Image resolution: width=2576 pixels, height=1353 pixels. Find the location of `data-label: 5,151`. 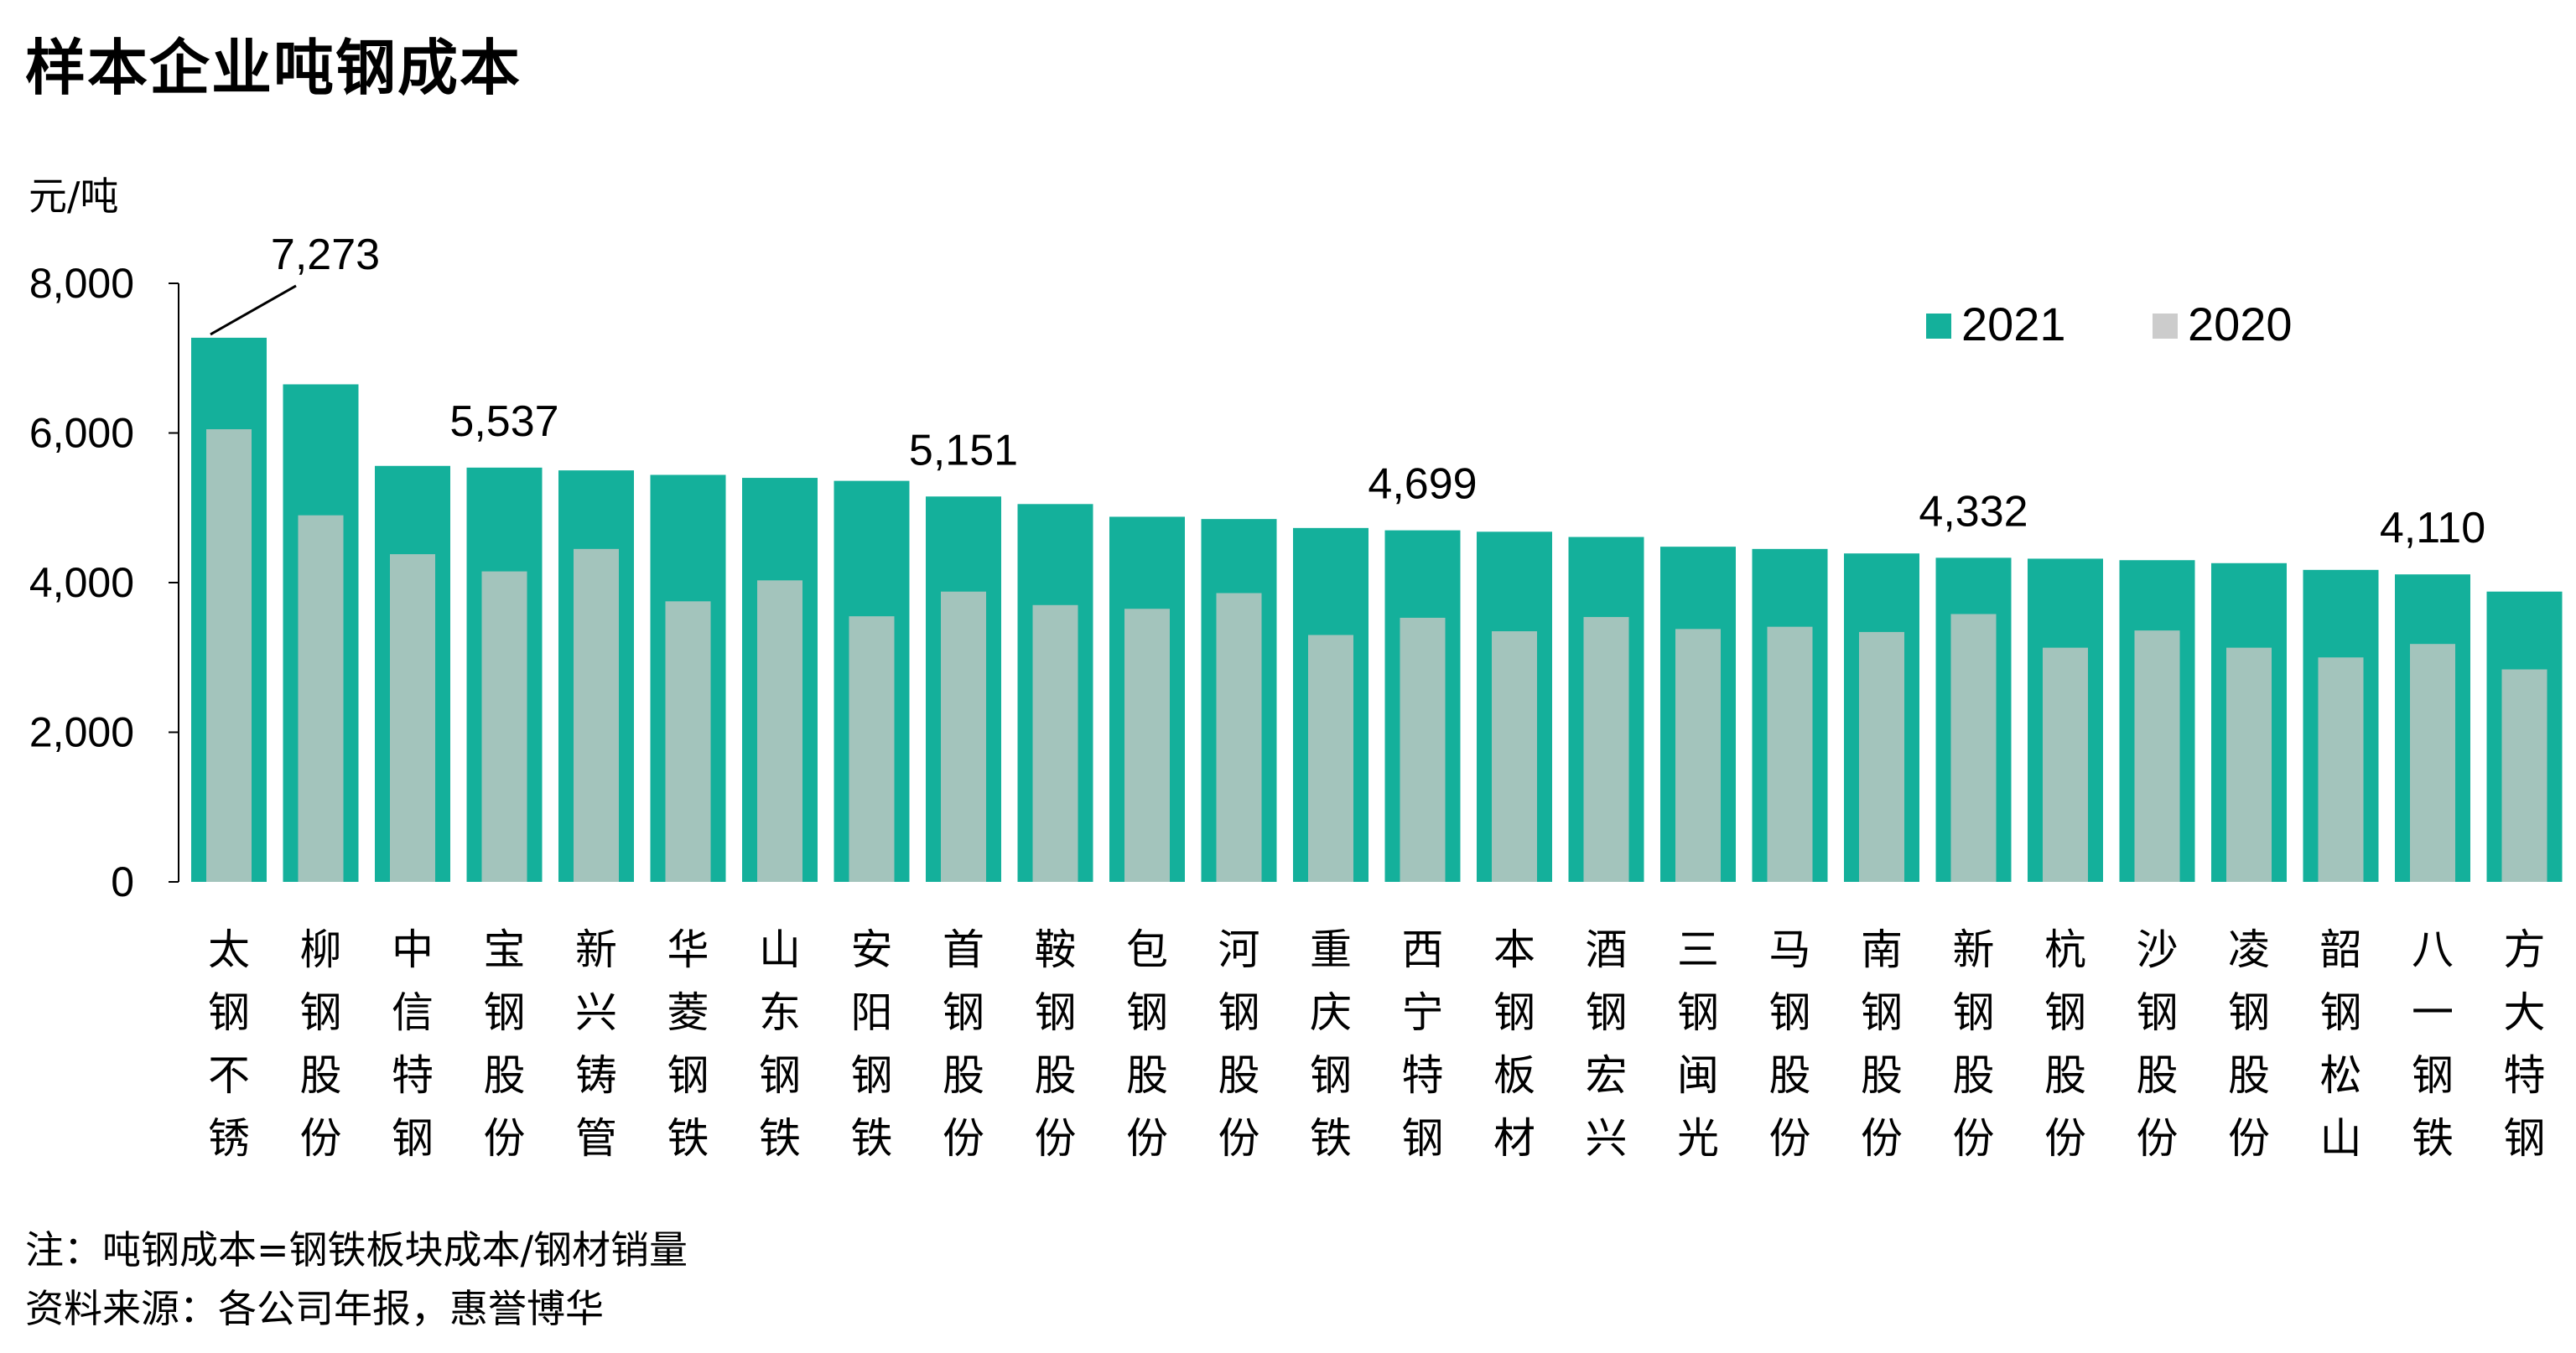

data-label: 5,151 is located at coordinates (963, 450).